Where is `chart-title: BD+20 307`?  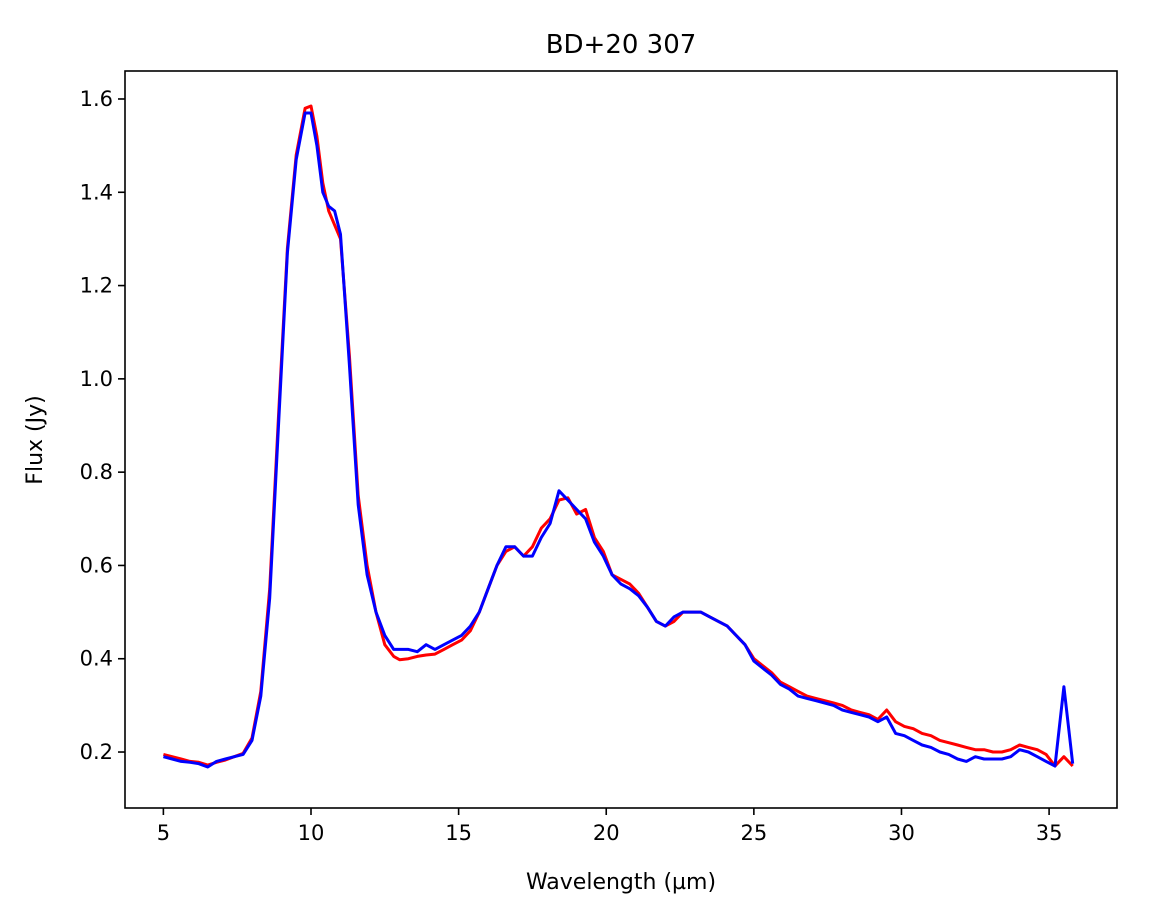
chart-title: BD+20 307 is located at coordinates (621, 45).